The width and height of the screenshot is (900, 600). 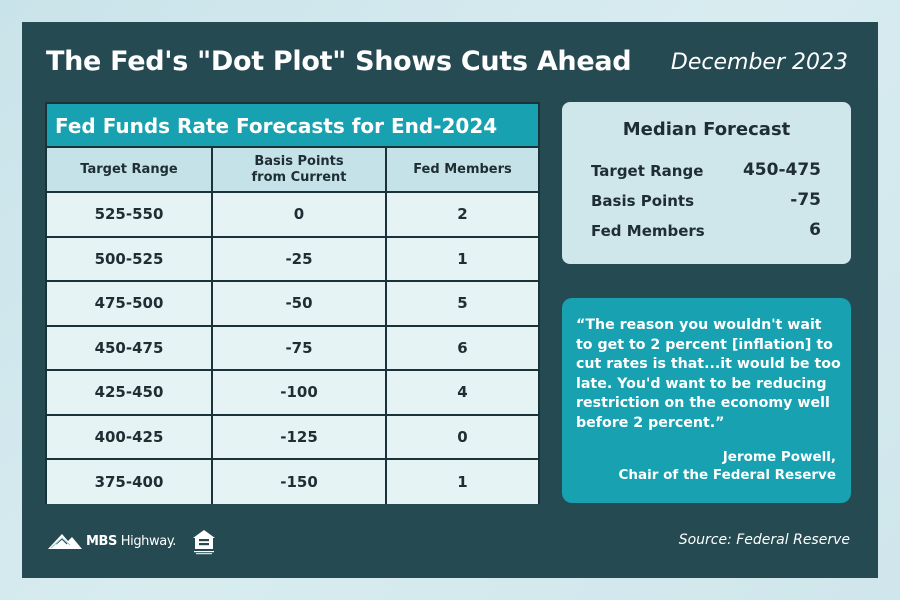 What do you see at coordinates (130, 258) in the screenshot?
I see `cell-target-range: 500-525` at bounding box center [130, 258].